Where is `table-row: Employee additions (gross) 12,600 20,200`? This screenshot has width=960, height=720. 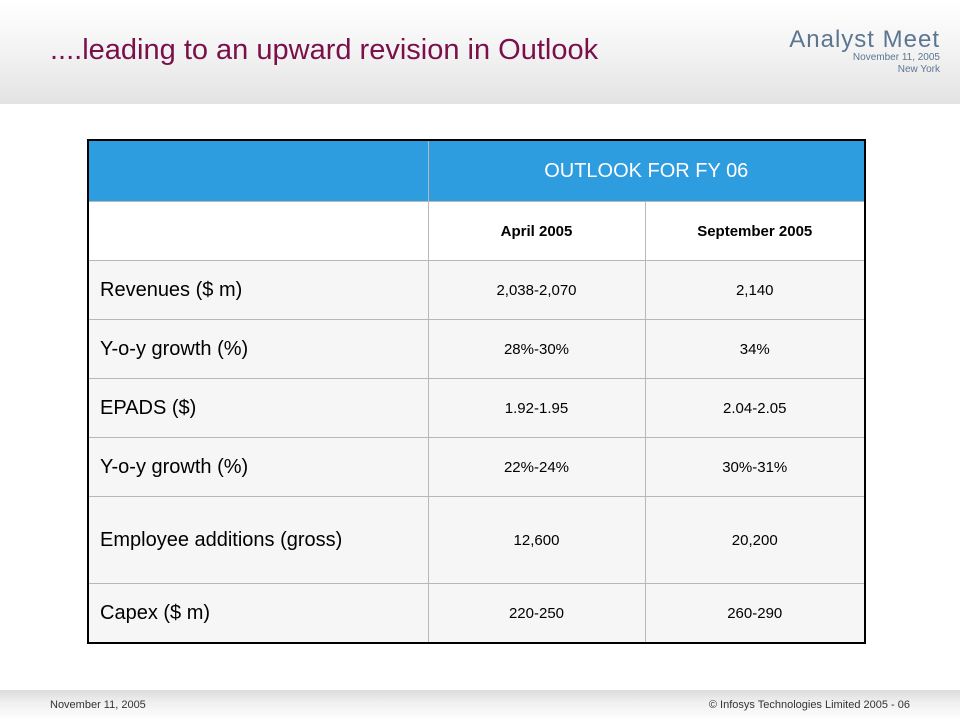
table-row: Employee additions (gross) 12,600 20,200 is located at coordinates (476, 540).